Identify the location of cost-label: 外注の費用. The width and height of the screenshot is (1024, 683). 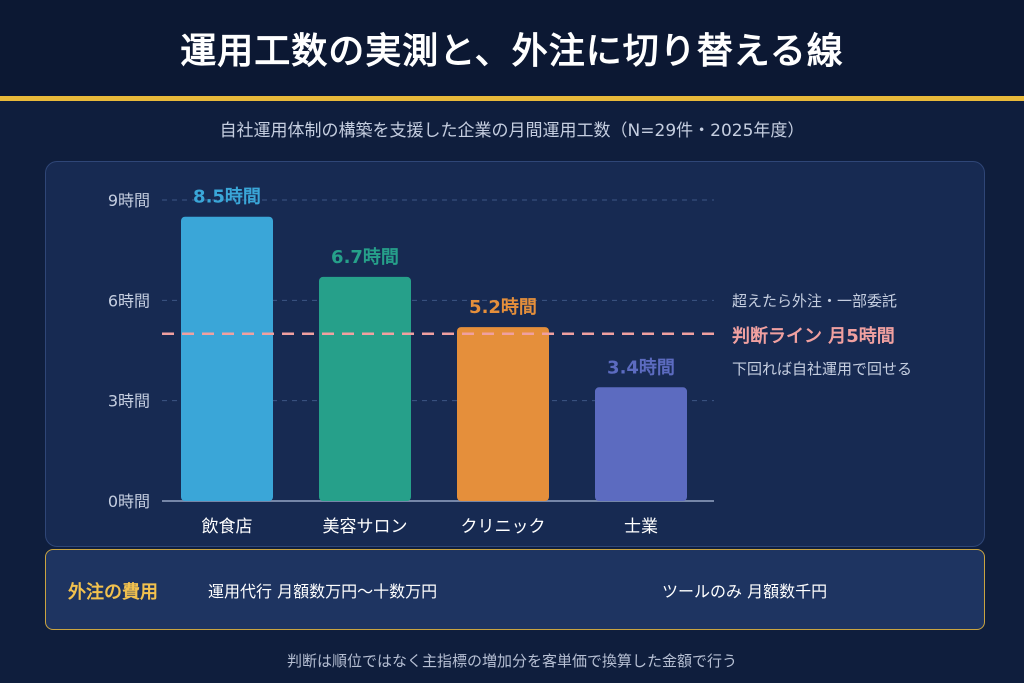
(113, 592).